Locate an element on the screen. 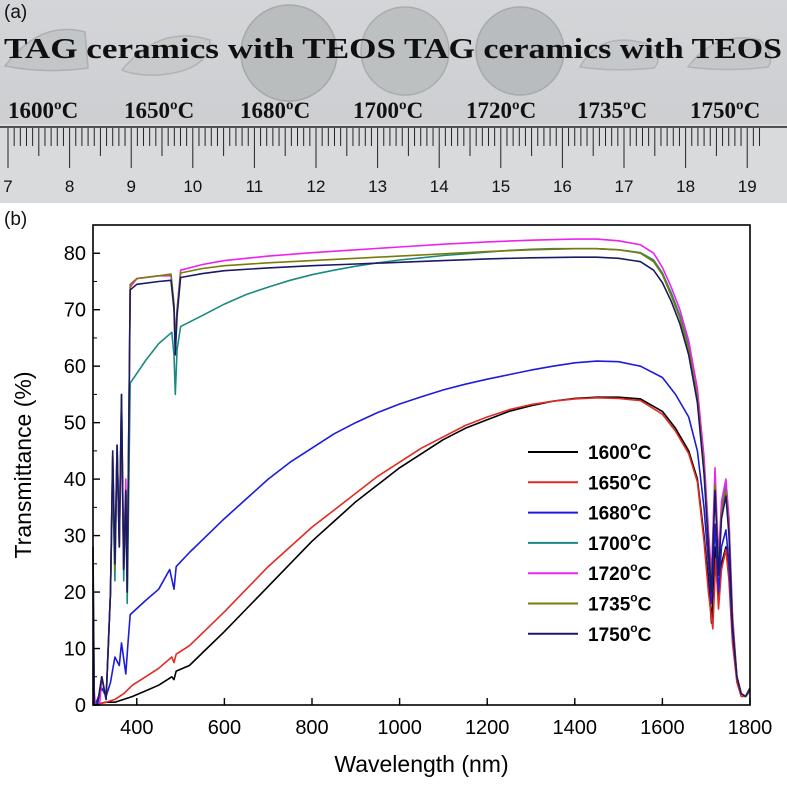  y-tick-label: 70 is located at coordinates (75, 311).